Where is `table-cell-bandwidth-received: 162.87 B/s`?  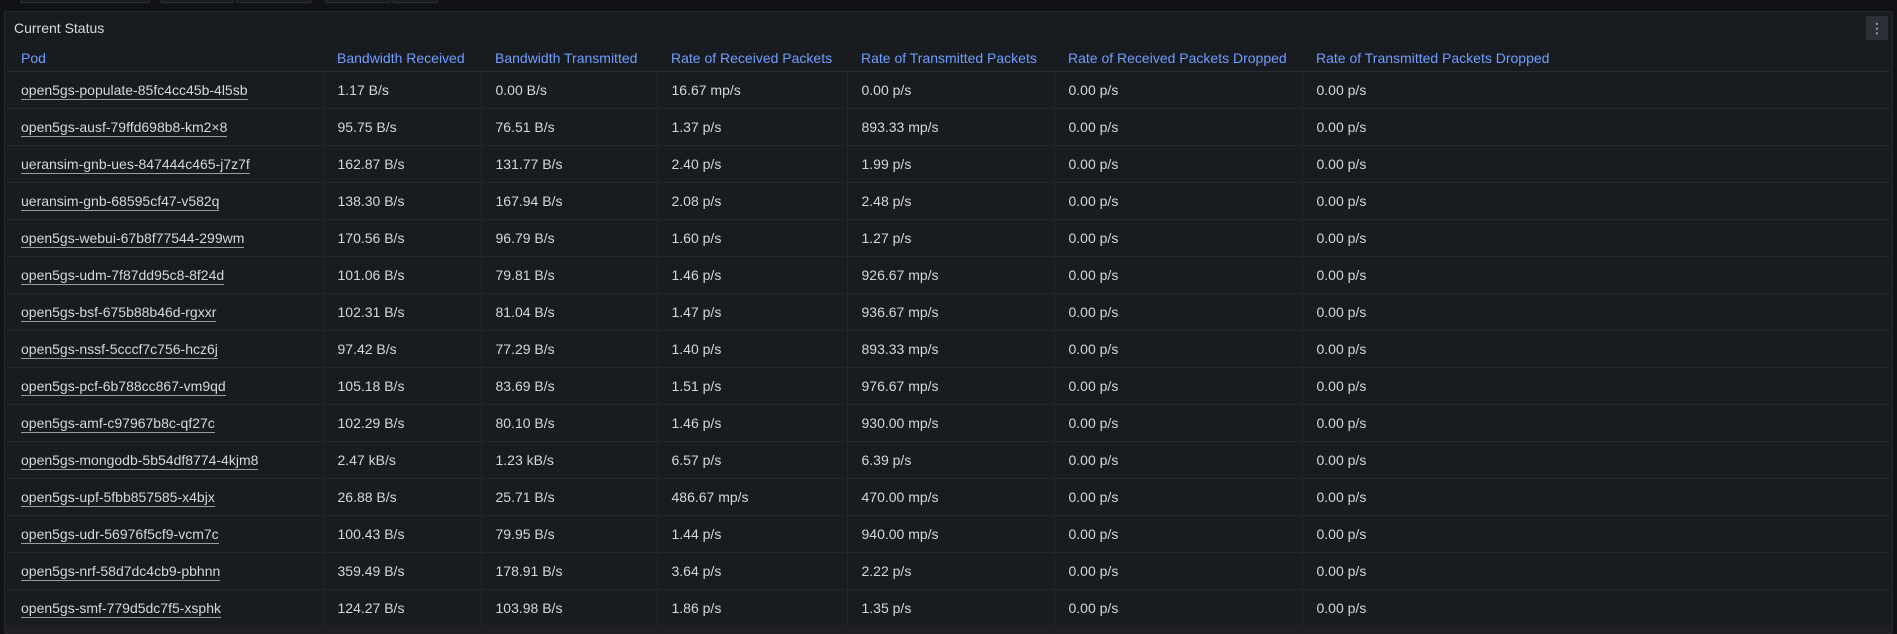
table-cell-bandwidth-received: 162.87 B/s is located at coordinates (402, 164).